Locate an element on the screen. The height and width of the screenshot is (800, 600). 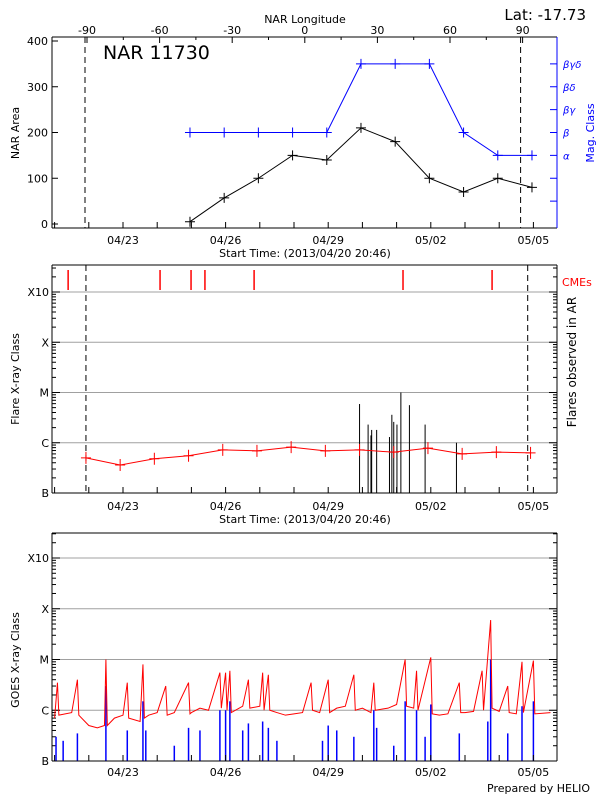
longitude-tick-label: 60 is located at coordinates (450, 30).